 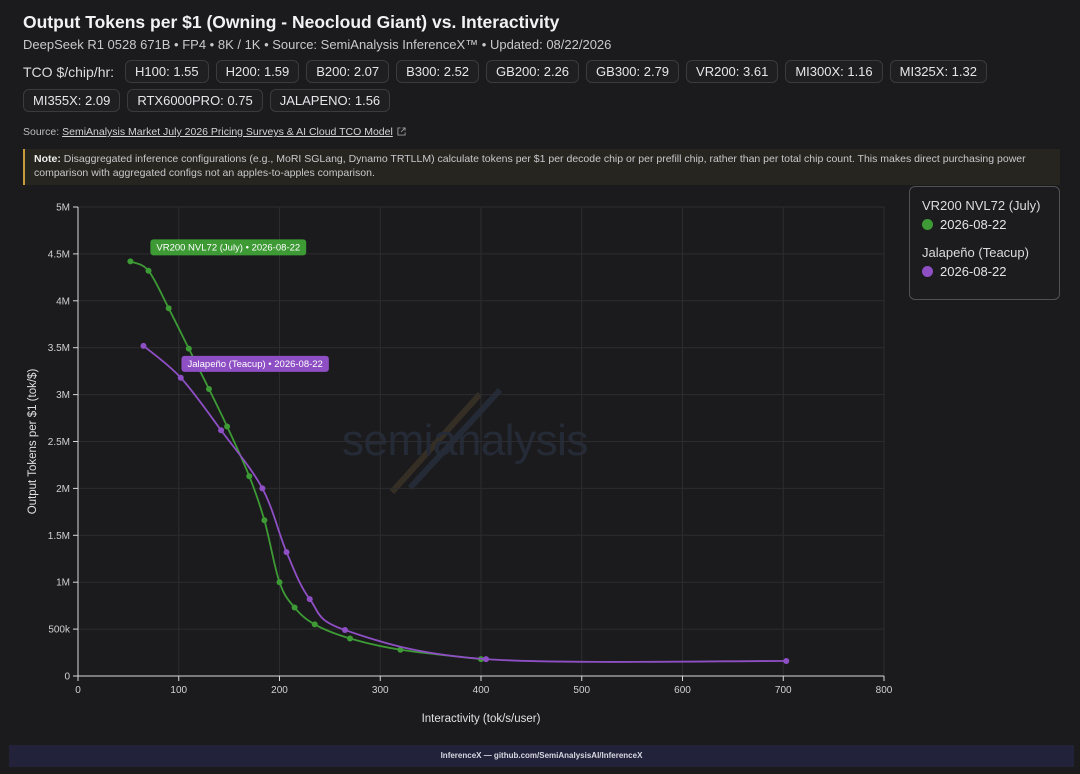 What do you see at coordinates (59, 630) in the screenshot?
I see `y-tick-label: 500k` at bounding box center [59, 630].